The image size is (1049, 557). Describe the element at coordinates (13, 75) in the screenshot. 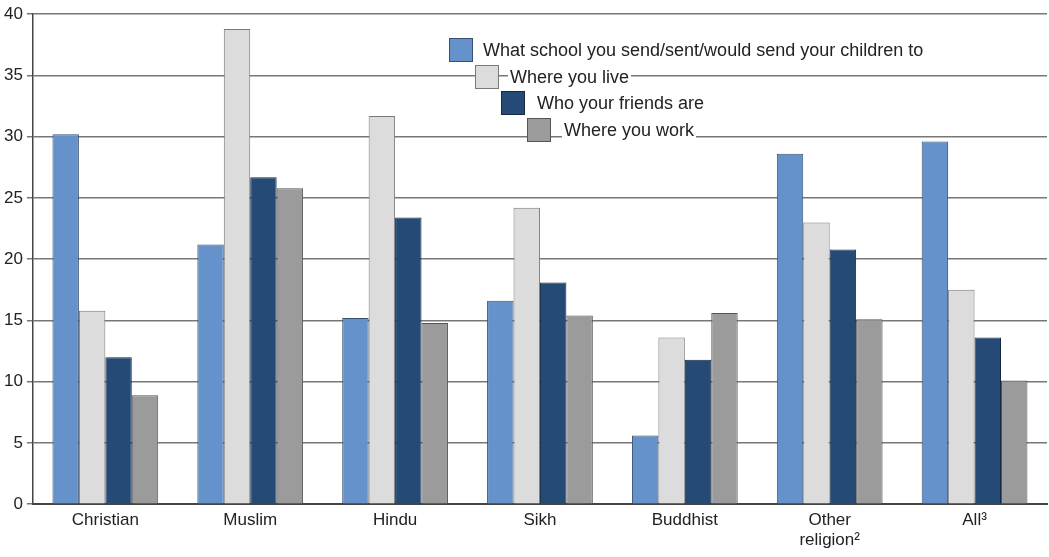

I see `y-tick-label: 35` at that location.